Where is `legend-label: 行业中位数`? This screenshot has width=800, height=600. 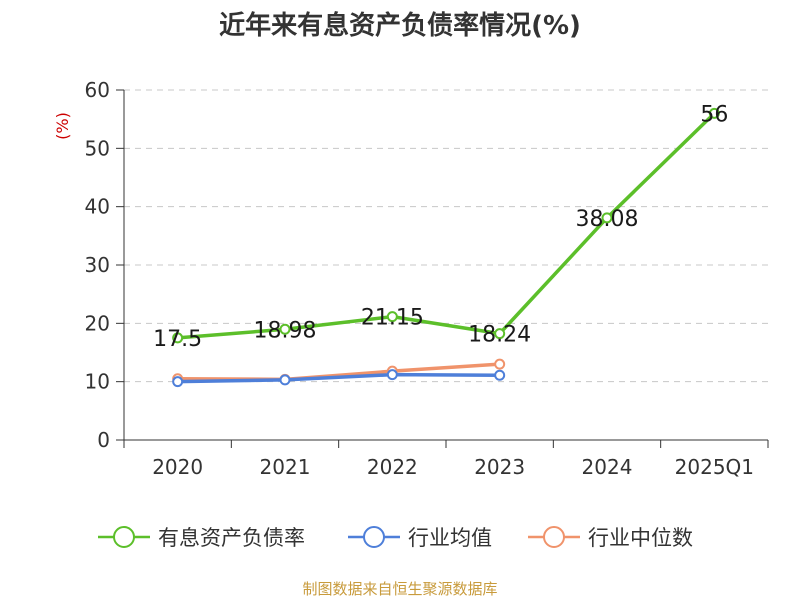
legend-label: 行业中位数 is located at coordinates (640, 538).